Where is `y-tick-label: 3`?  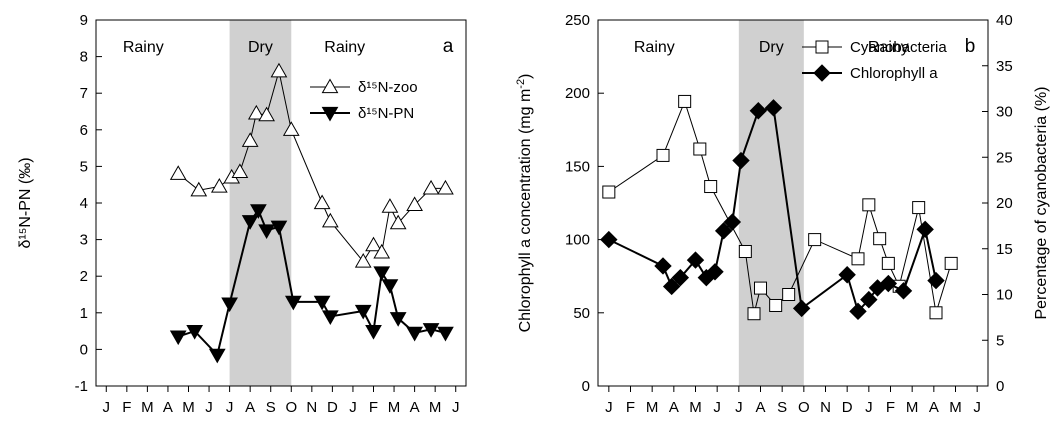 y-tick-label: 3 is located at coordinates (84, 240).